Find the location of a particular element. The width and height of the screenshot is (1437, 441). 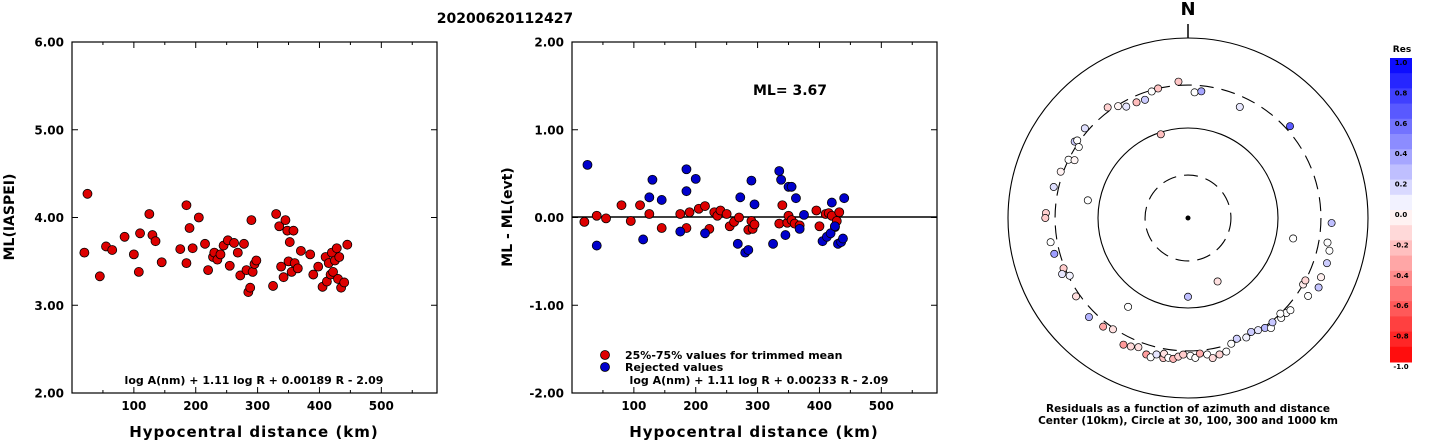

colorbar-tick-label: -0.2 is located at coordinates (1400, 245).